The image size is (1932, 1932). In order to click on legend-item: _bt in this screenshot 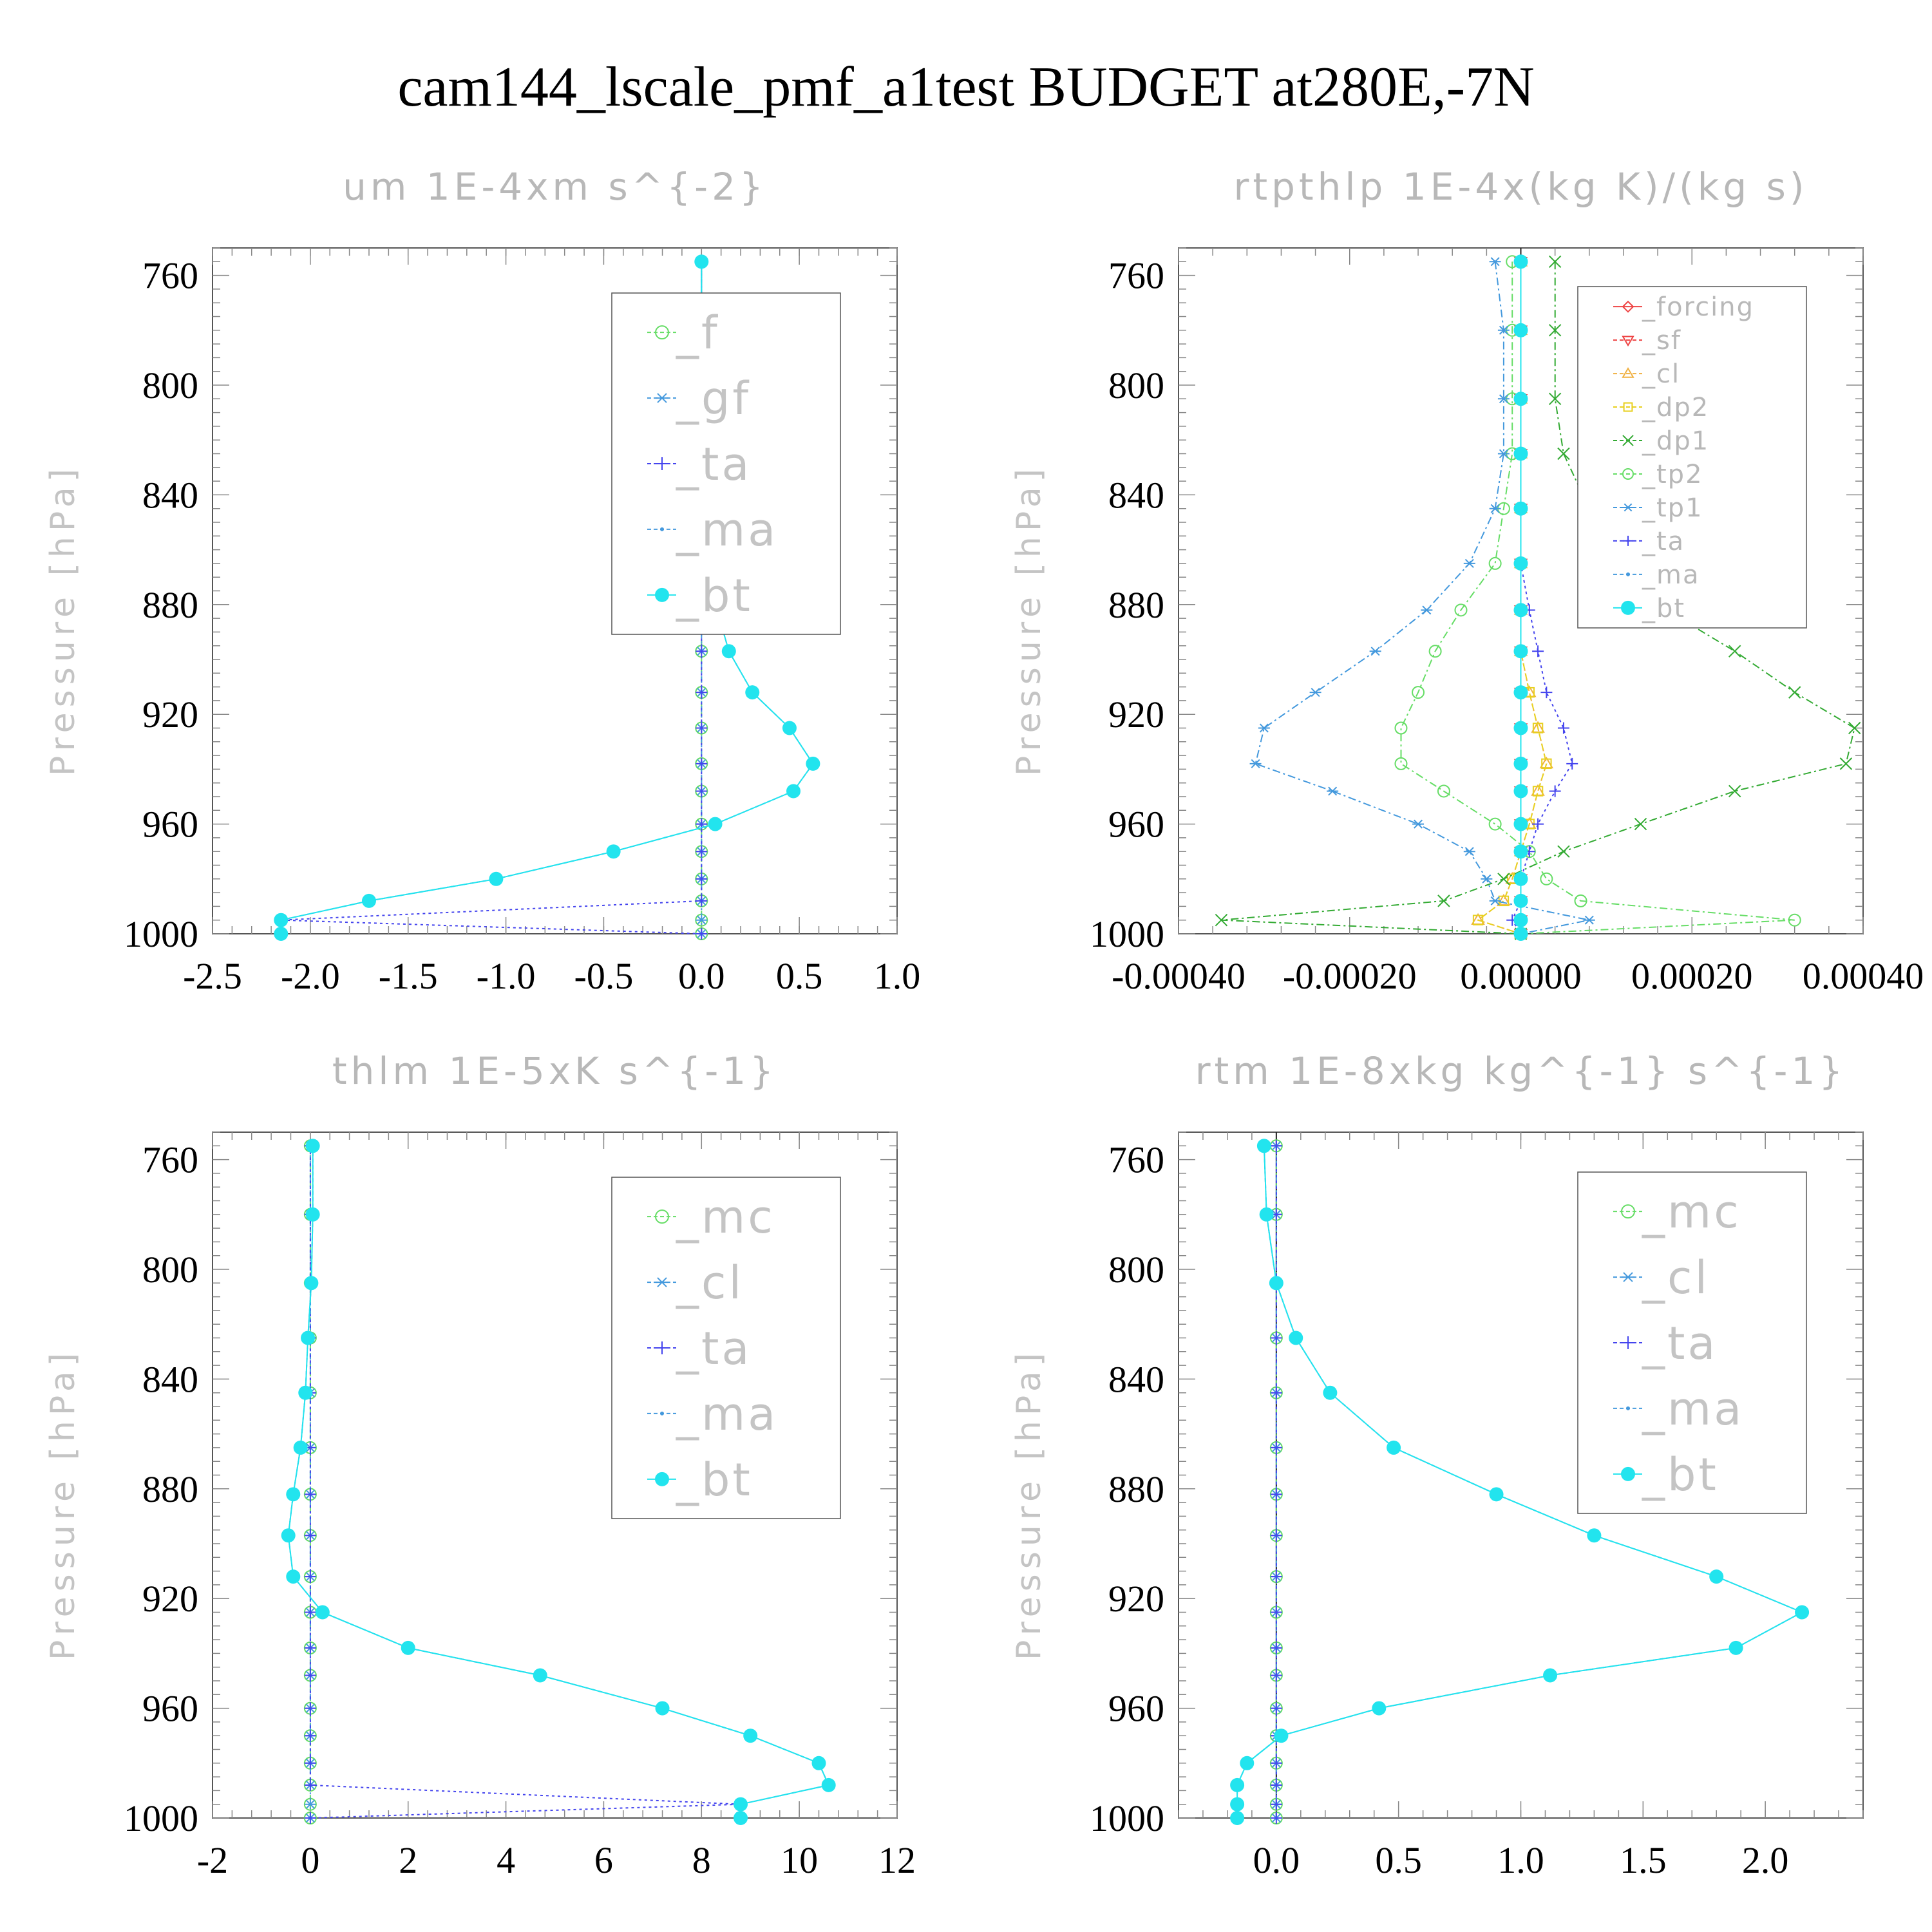, I will do `click(1665, 1475)`.